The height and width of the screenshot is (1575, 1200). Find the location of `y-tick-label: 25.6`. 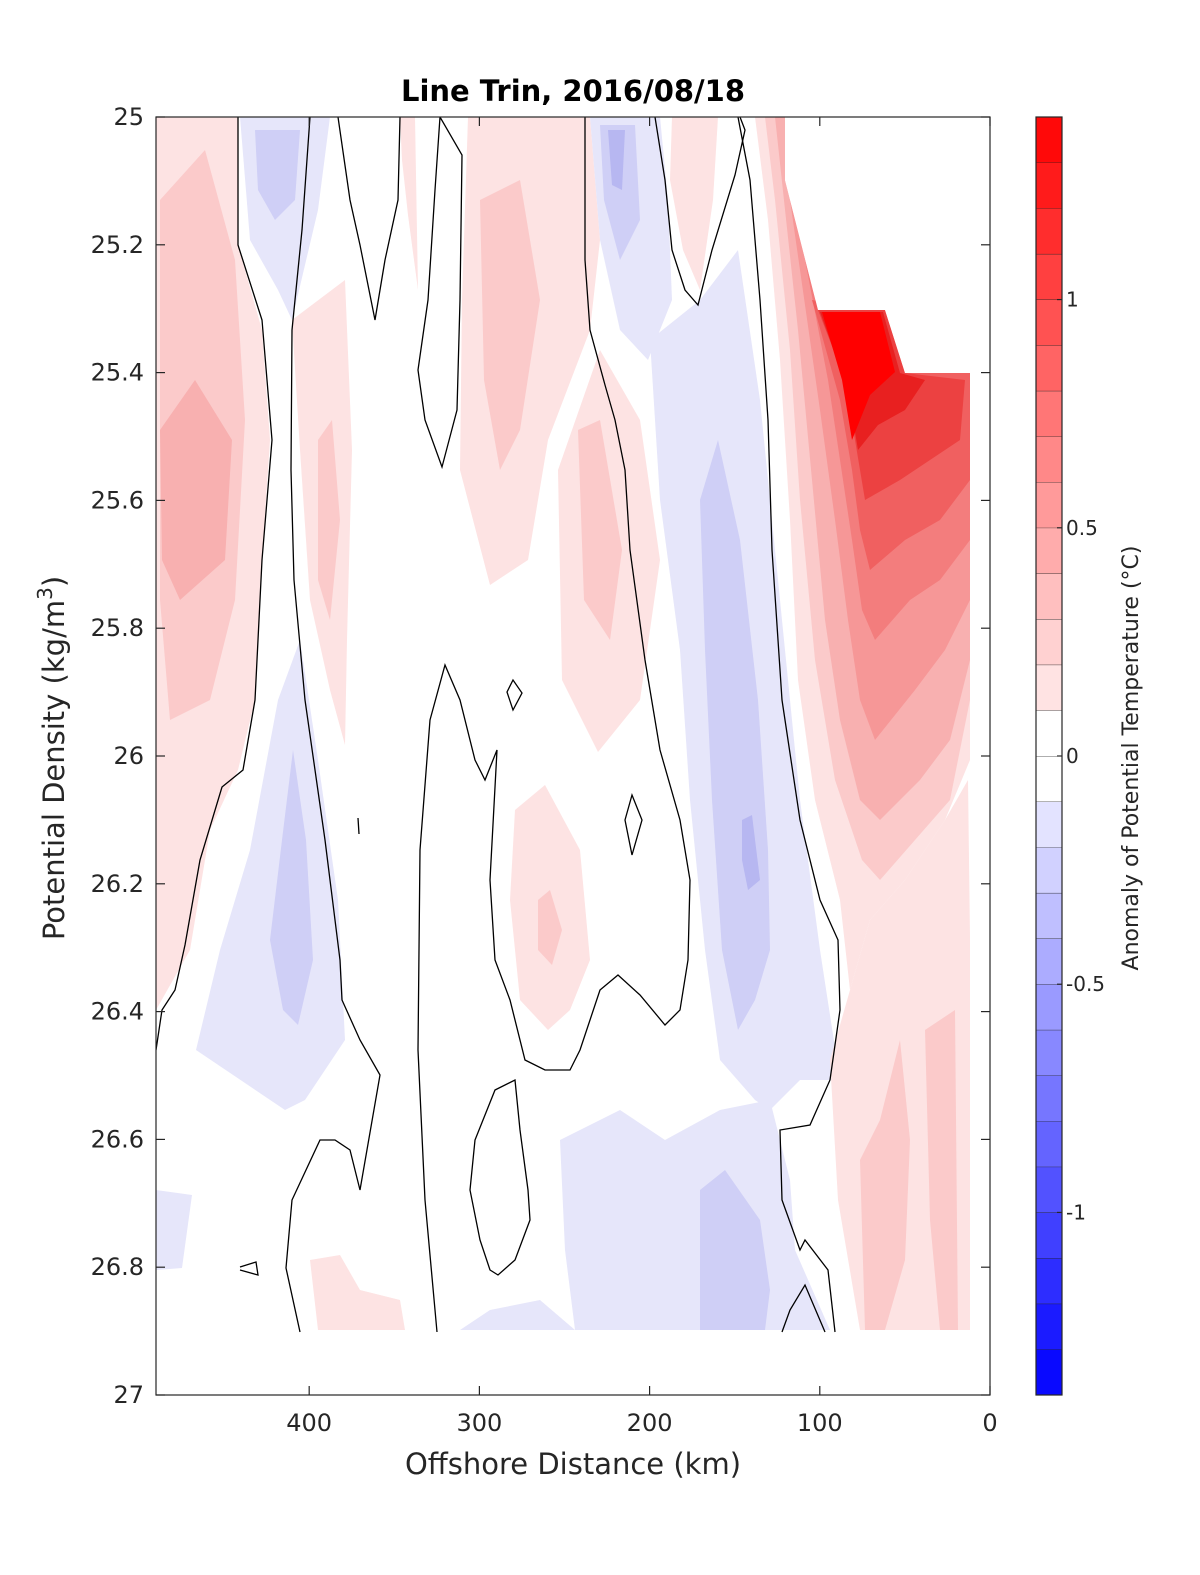

y-tick-label: 25.6 is located at coordinates (117, 500).